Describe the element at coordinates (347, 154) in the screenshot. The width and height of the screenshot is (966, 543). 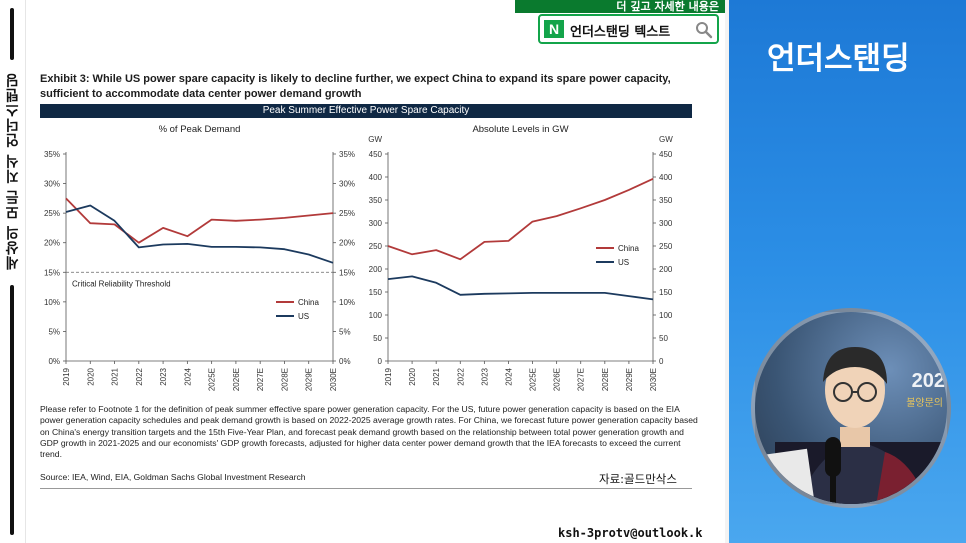
I see `chart1-ytick-label-right: 35%` at that location.